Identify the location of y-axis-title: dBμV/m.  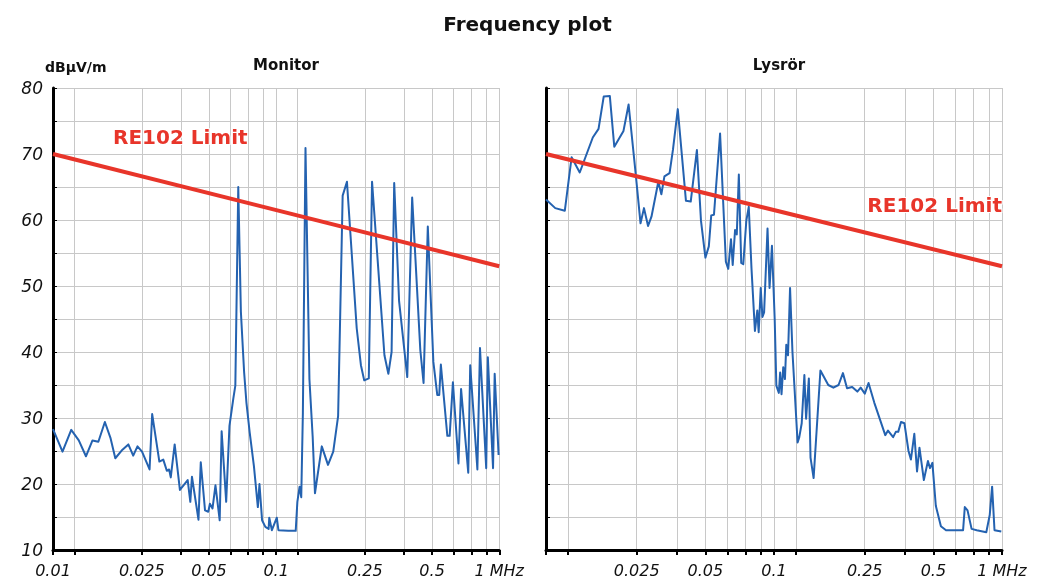
(76, 67).